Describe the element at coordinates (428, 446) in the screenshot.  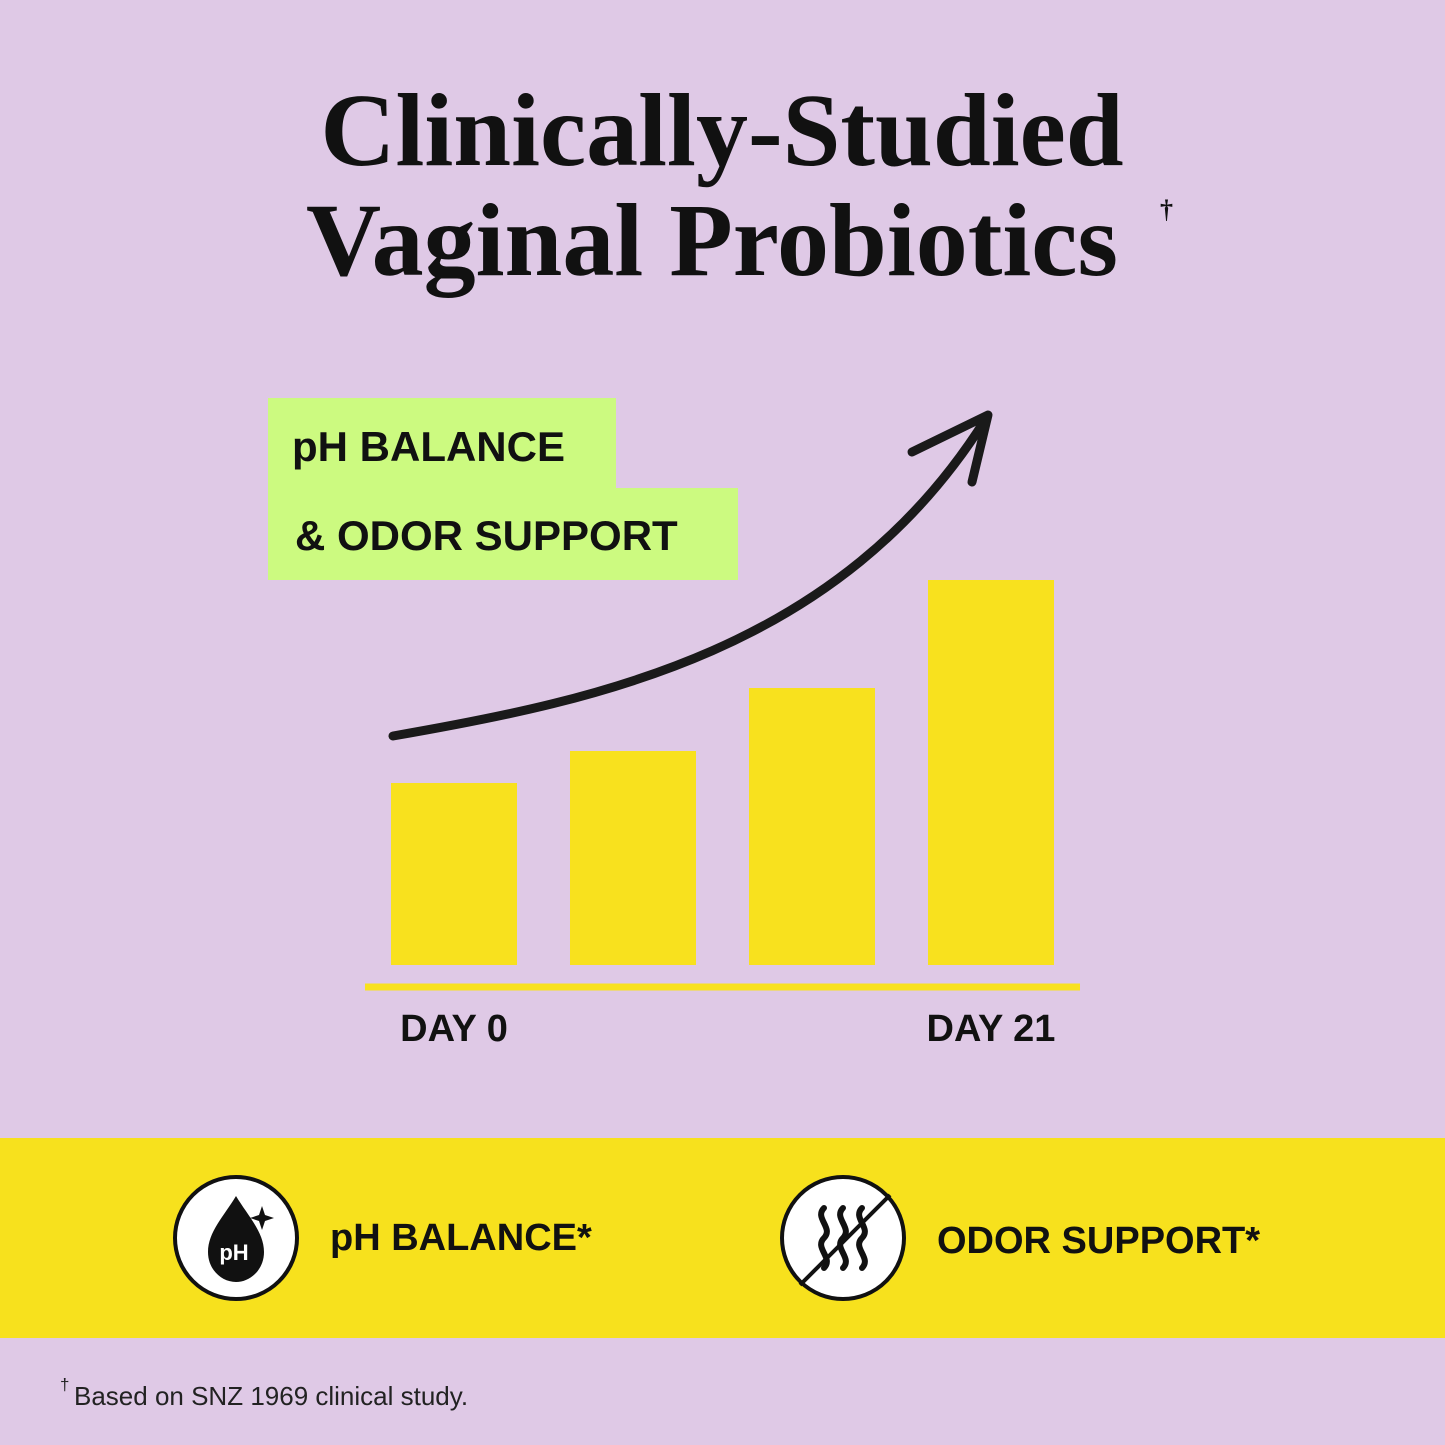
I see `badge-text: pH BALANCE` at that location.